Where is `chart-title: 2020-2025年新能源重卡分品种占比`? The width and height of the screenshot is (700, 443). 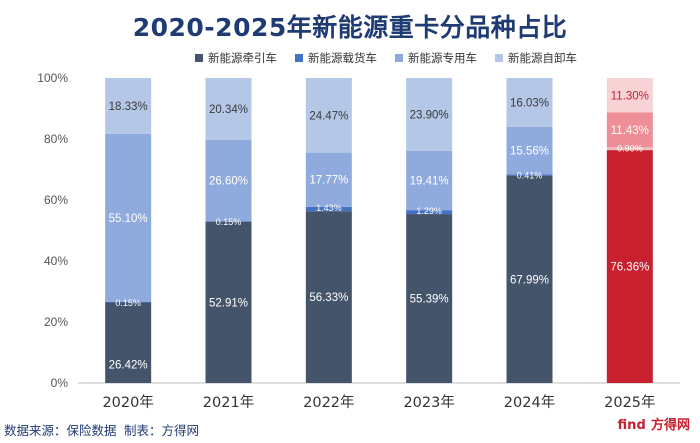 chart-title: 2020-2025年新能源重卡分品种占比 is located at coordinates (350, 27).